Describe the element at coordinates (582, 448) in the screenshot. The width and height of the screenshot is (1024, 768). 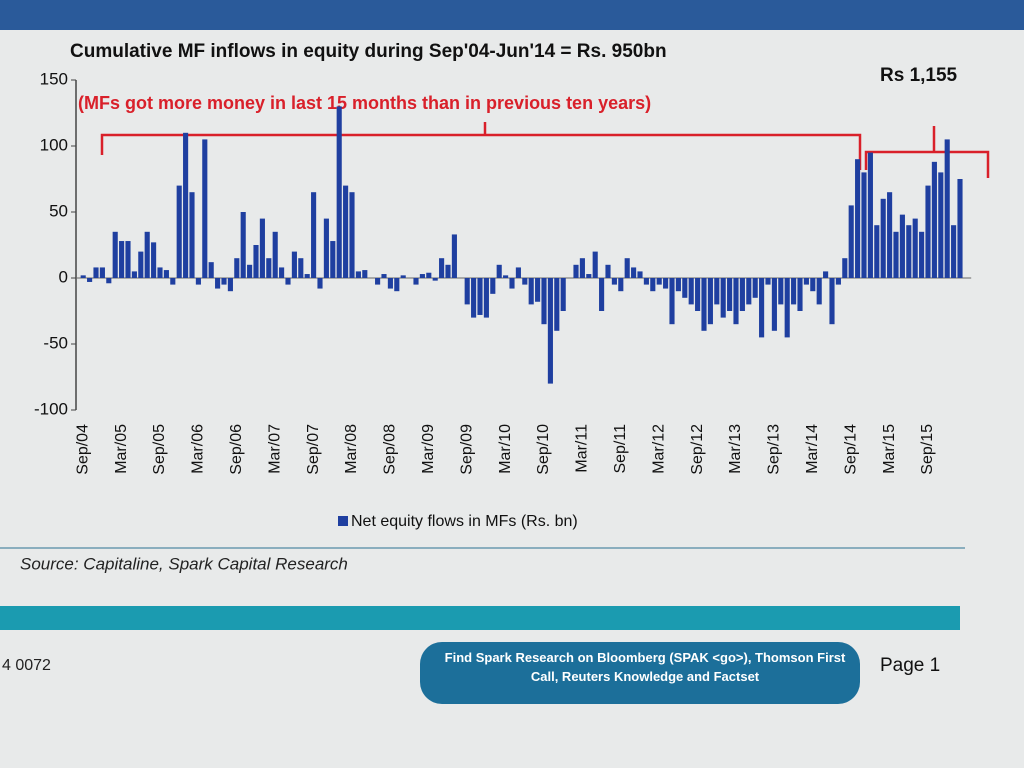
I see `x-tick-label: Mar/11` at that location.